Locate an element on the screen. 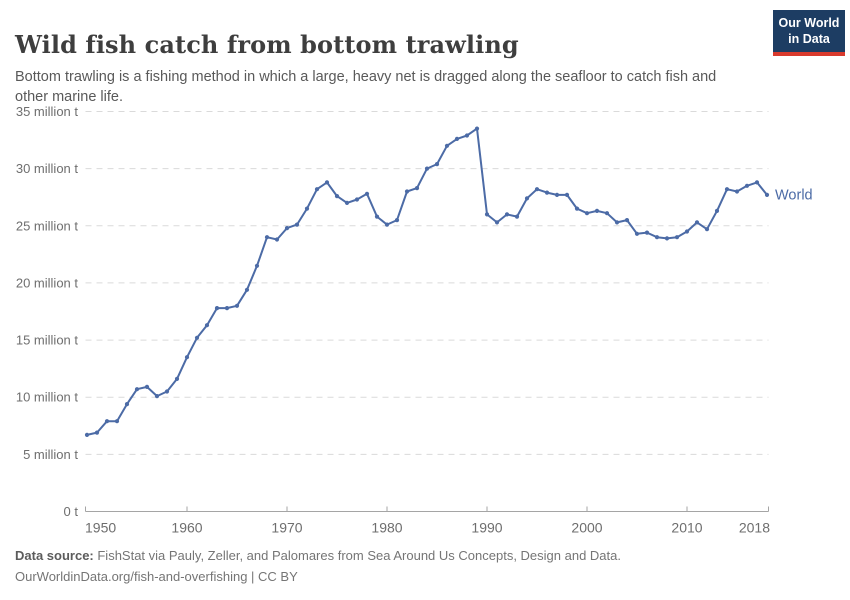  y-axis-label: 5 million t is located at coordinates (50, 454).